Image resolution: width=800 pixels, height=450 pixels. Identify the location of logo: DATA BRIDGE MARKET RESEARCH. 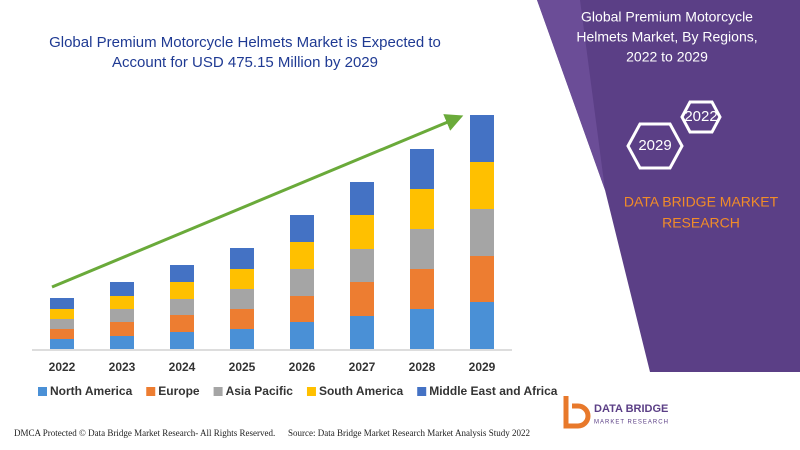
(616, 412).